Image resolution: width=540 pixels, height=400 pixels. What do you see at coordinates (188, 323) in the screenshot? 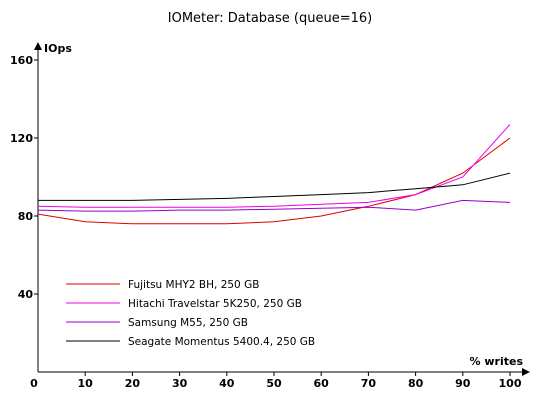
I see `legend-label: Samsung M55, 250 GB` at bounding box center [188, 323].